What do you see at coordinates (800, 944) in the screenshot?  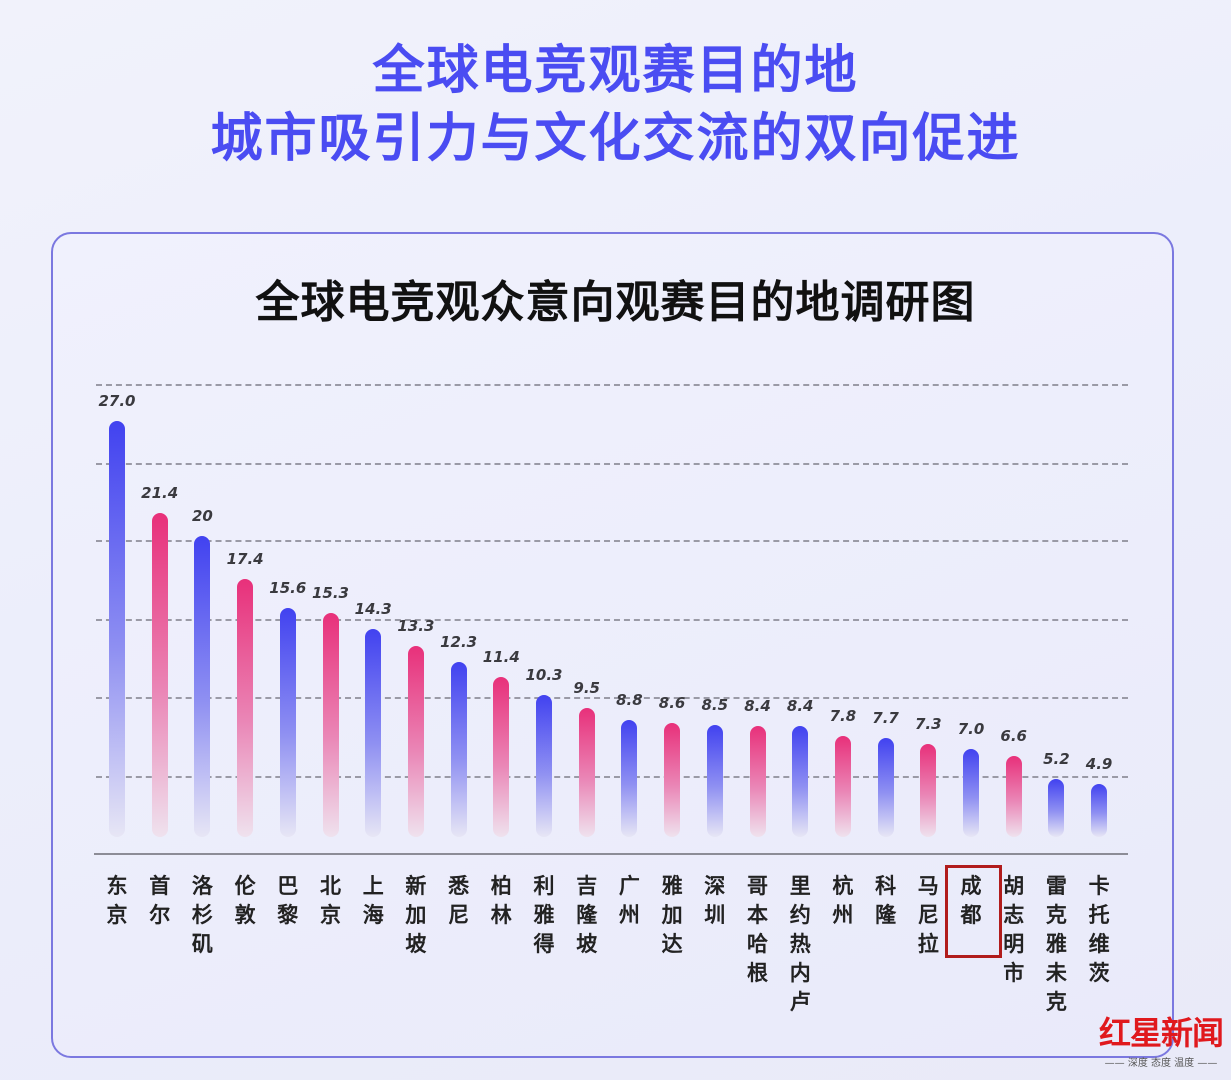 I see `category-label: 里约热内卢` at bounding box center [800, 944].